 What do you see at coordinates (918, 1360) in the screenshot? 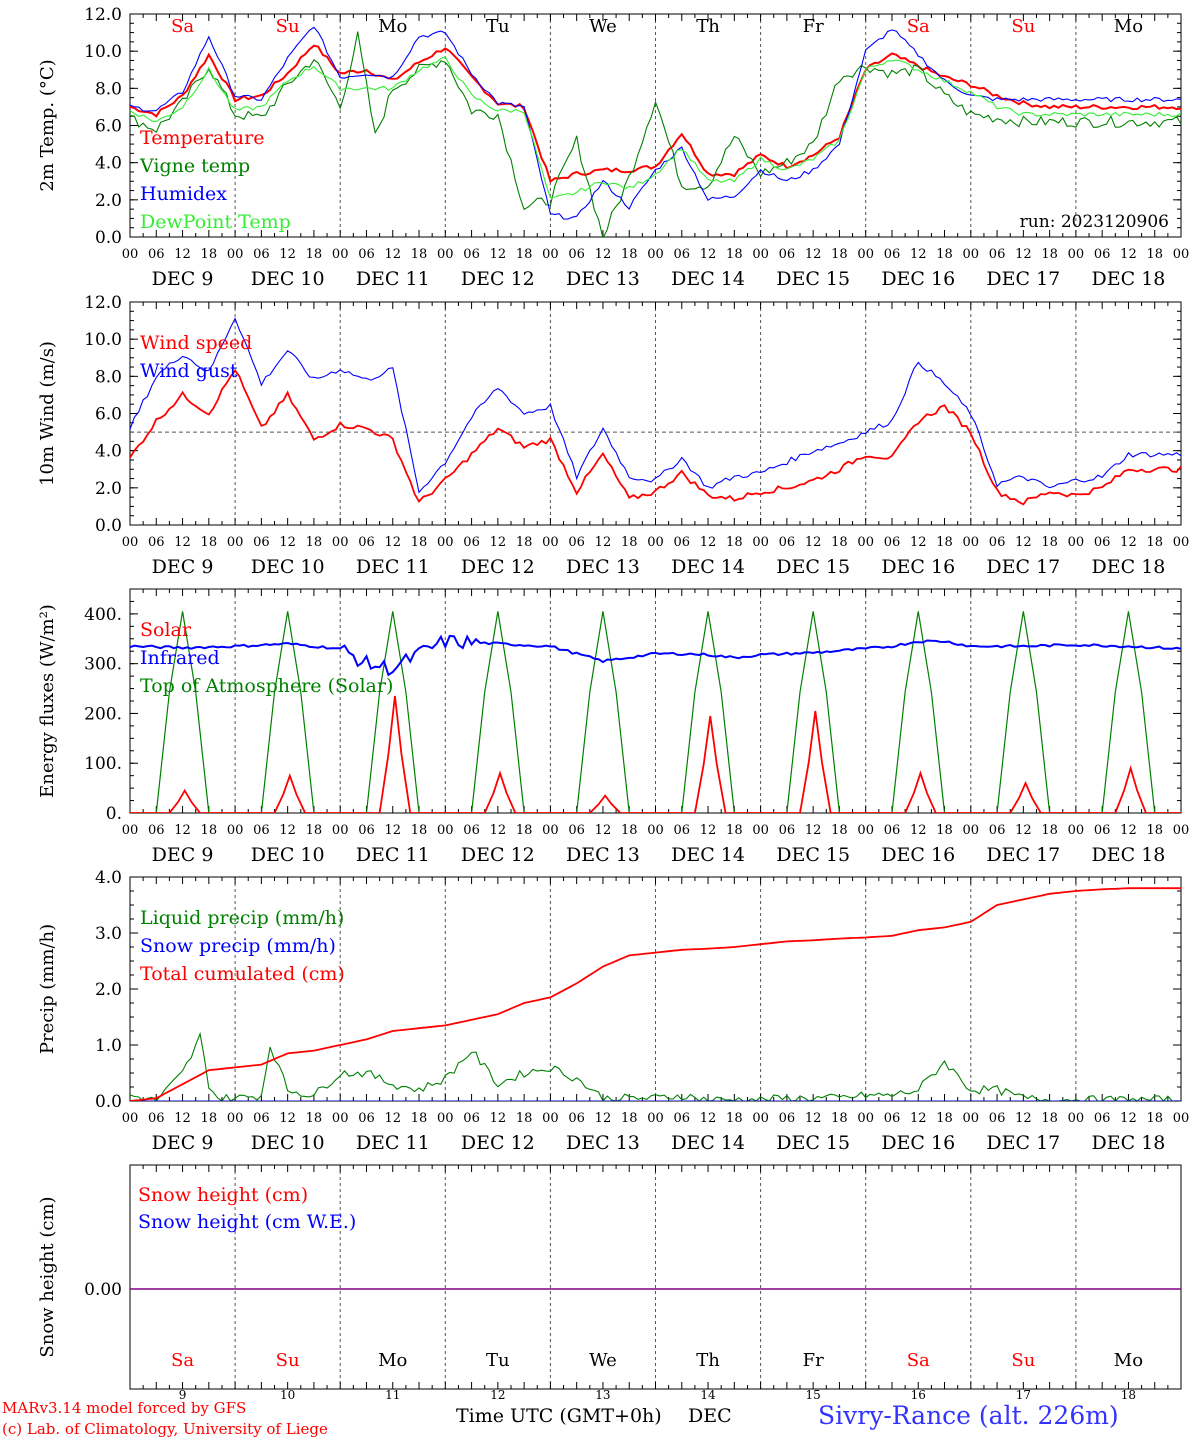
I see `weekday-label: Sa` at bounding box center [918, 1360].